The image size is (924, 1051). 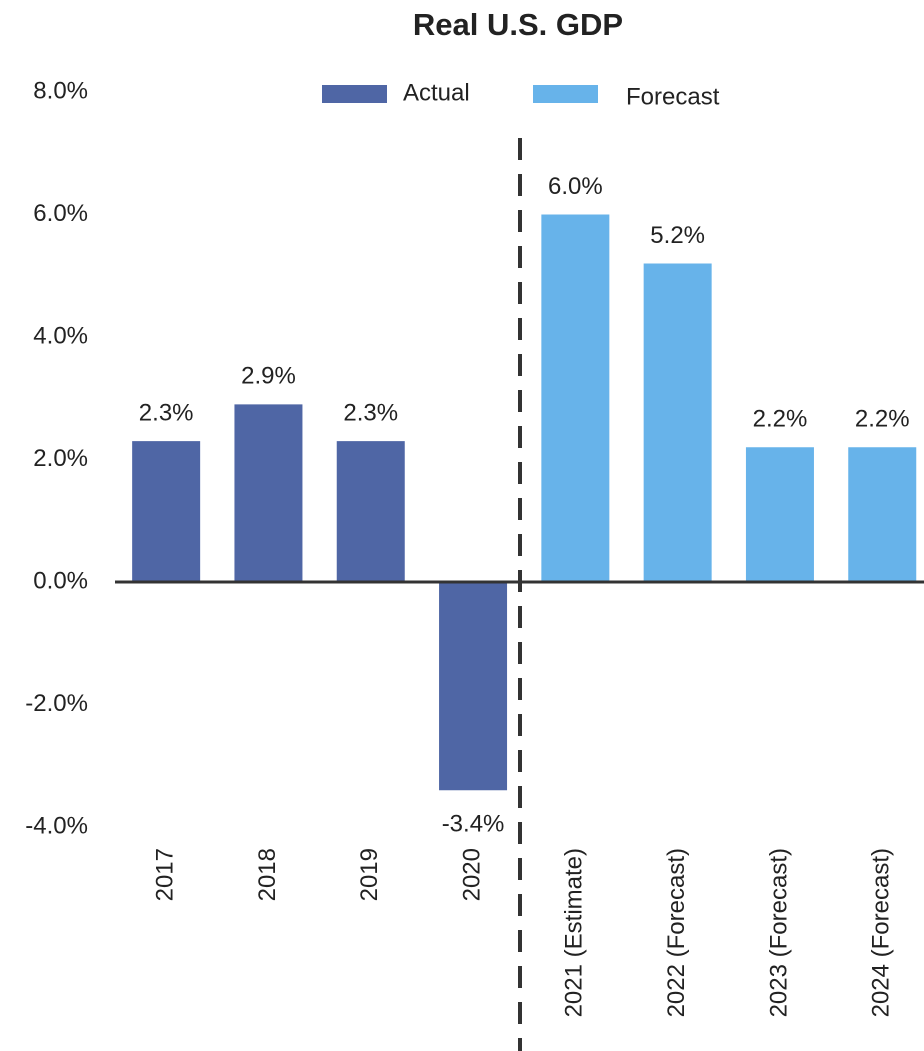 What do you see at coordinates (575, 186) in the screenshot?
I see `data-label: 6.0%` at bounding box center [575, 186].